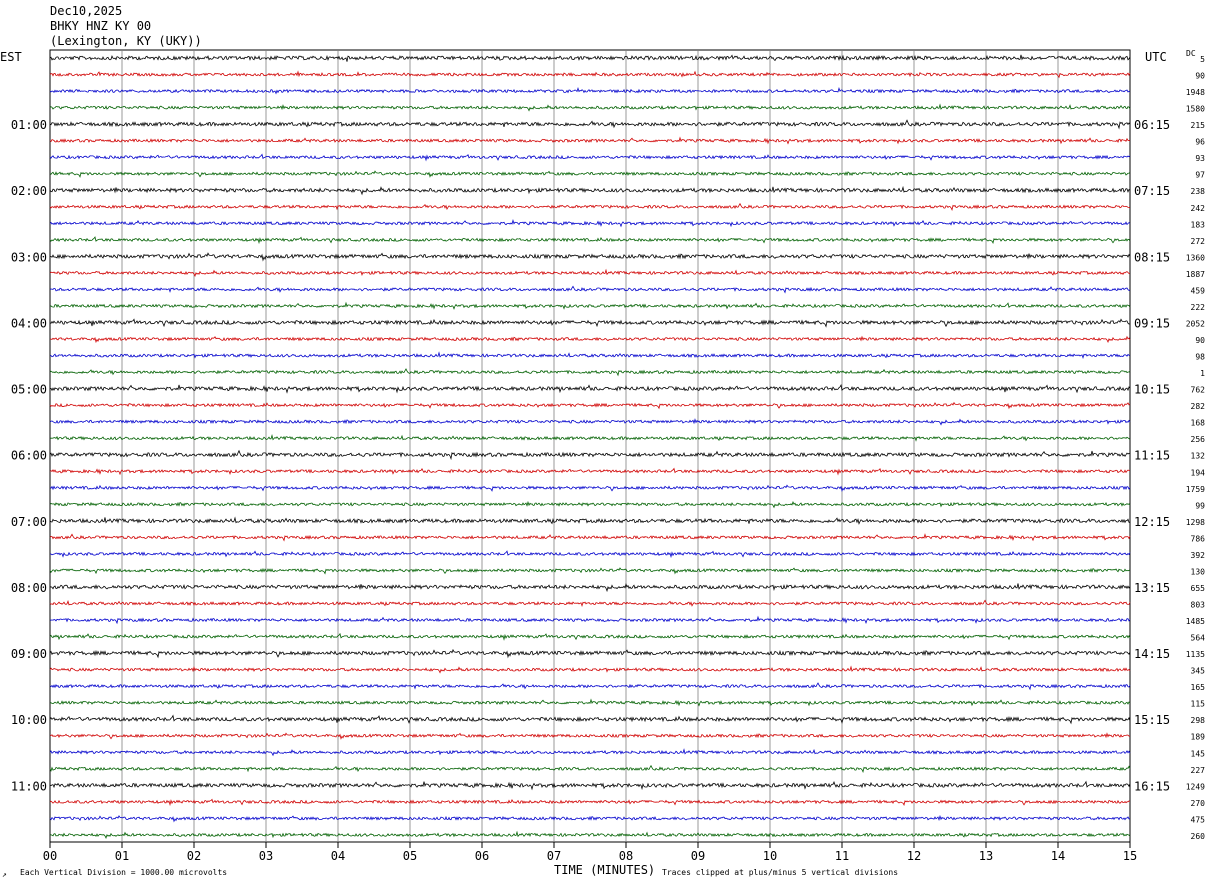 The image size is (1210, 886). I want to click on x-tick-label: 09, so click(698, 856).